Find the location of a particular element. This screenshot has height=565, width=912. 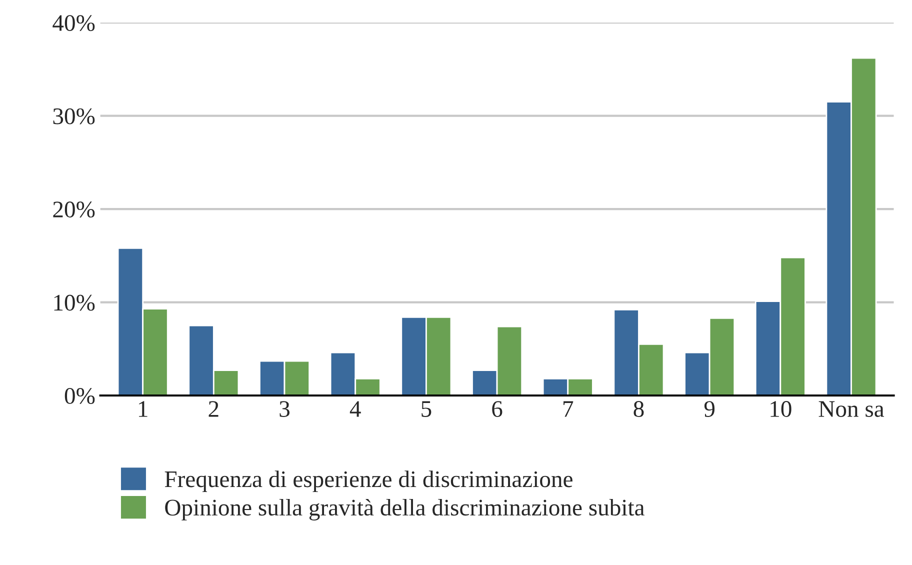

y-tick-label: 0% is located at coordinates (79, 396).